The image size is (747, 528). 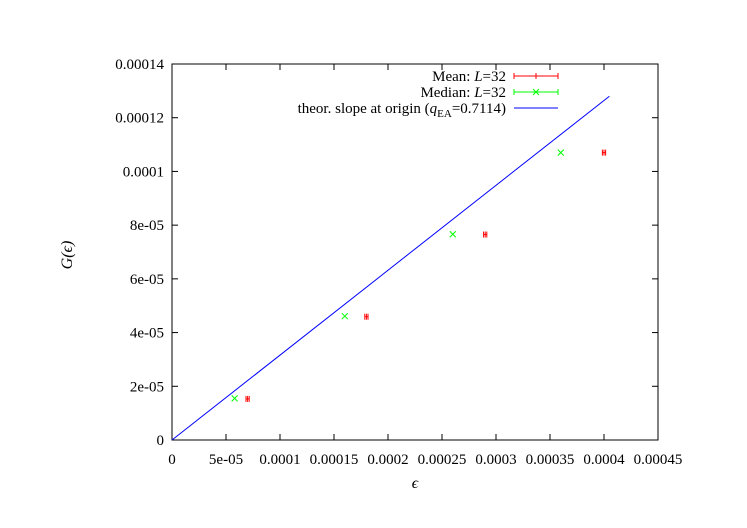 I want to click on legend-sample-mean, so click(x=536, y=76).